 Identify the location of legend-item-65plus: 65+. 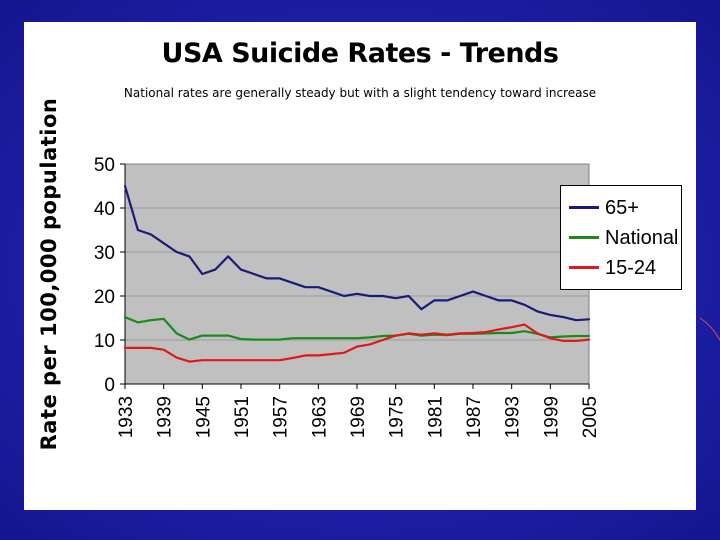
(624, 208).